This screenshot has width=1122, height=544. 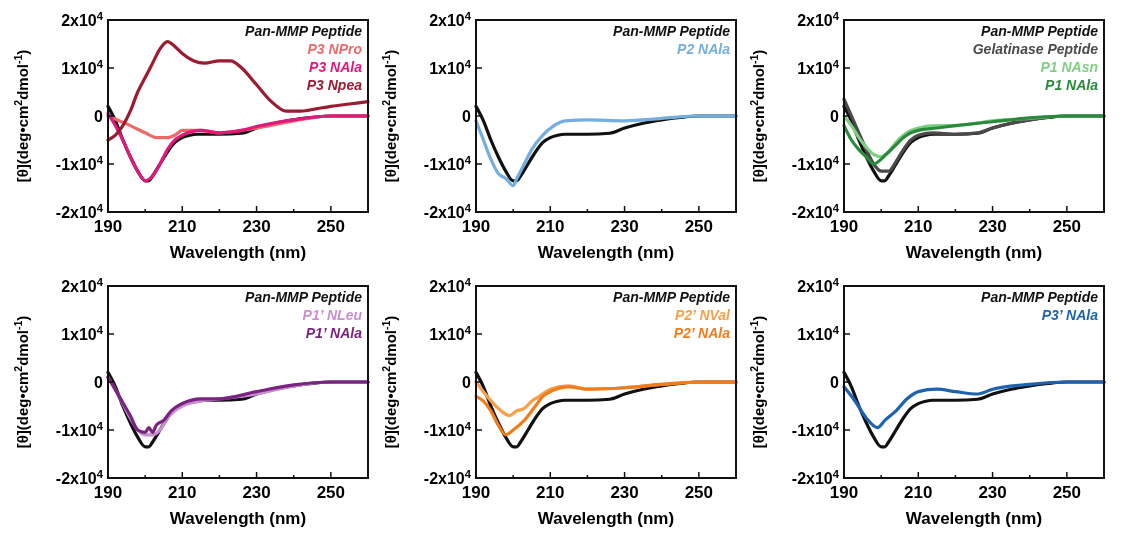 What do you see at coordinates (334, 333) in the screenshot?
I see `text: P1’ NAla` at bounding box center [334, 333].